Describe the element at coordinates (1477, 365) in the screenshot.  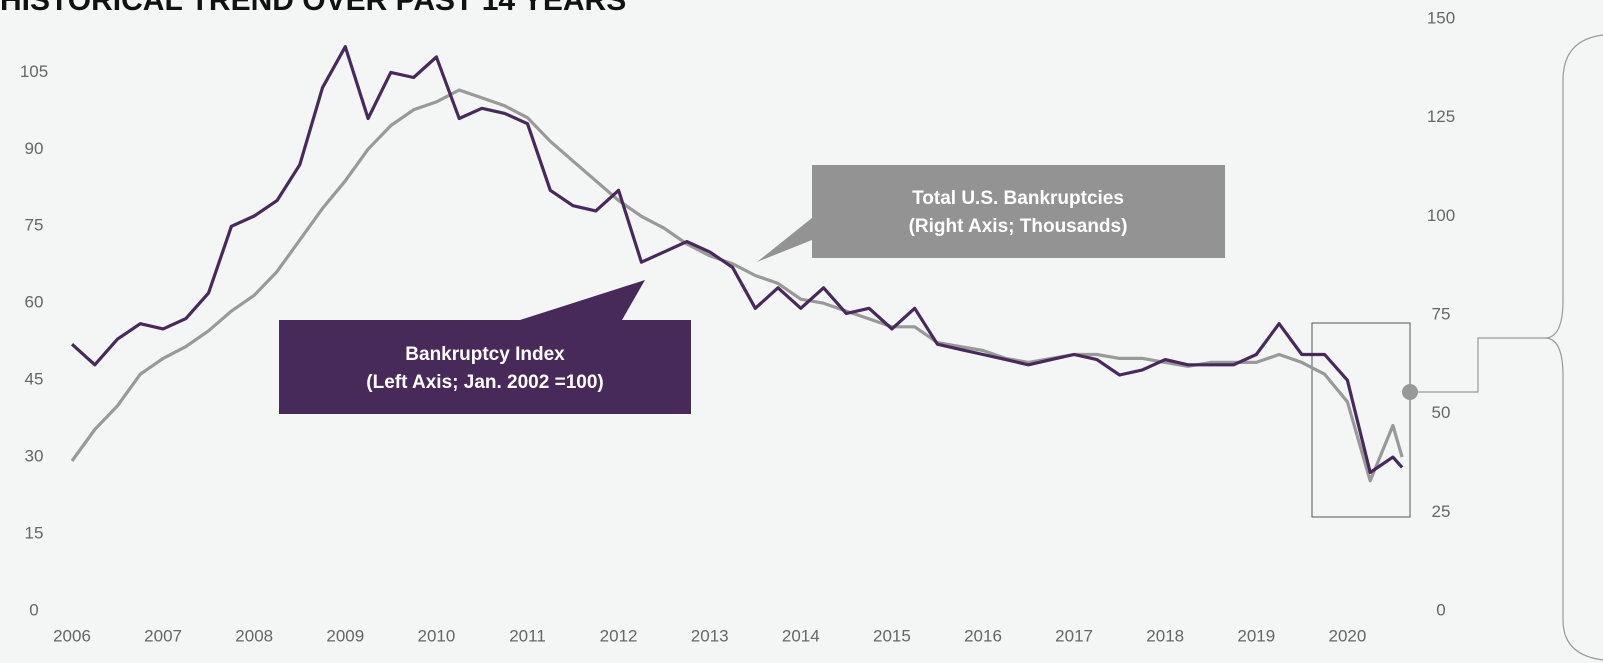
I see `connector` at that location.